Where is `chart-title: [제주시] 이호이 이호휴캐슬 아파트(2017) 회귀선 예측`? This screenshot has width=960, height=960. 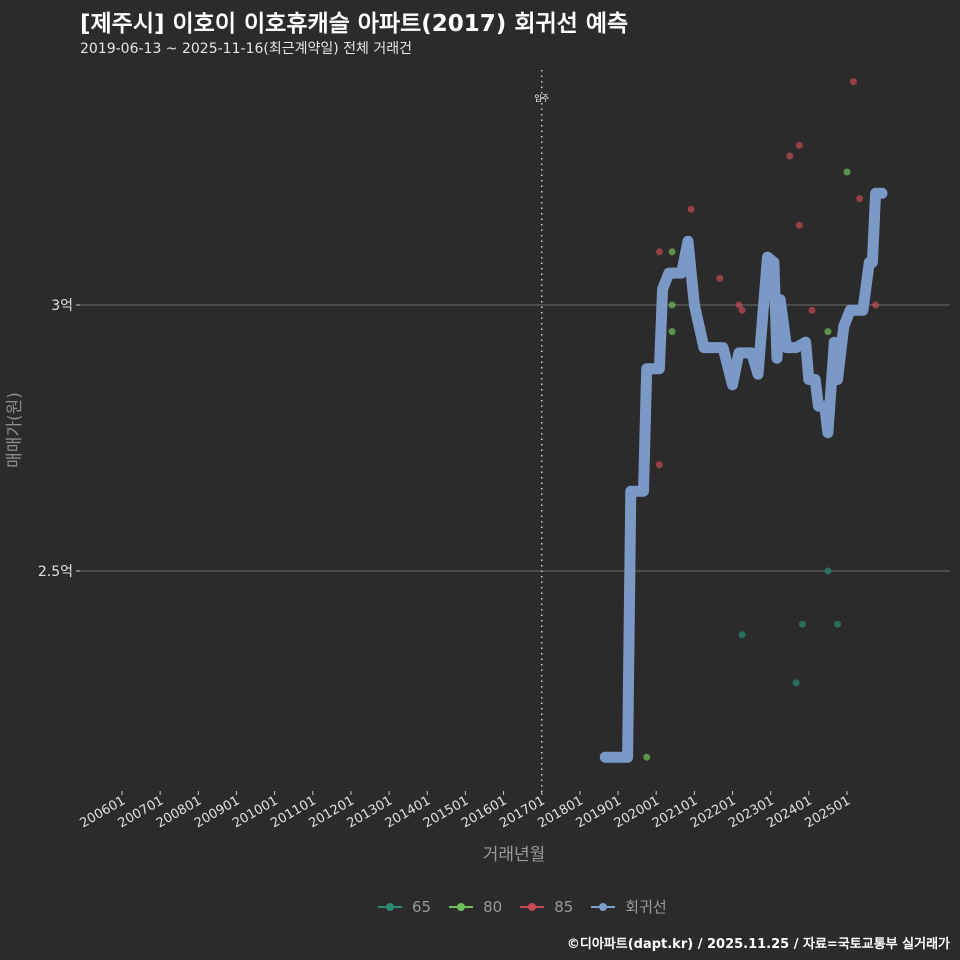
chart-title: [제주시] 이호이 이호휴캐슬 아파트(2017) 회귀선 예측 is located at coordinates (354, 24).